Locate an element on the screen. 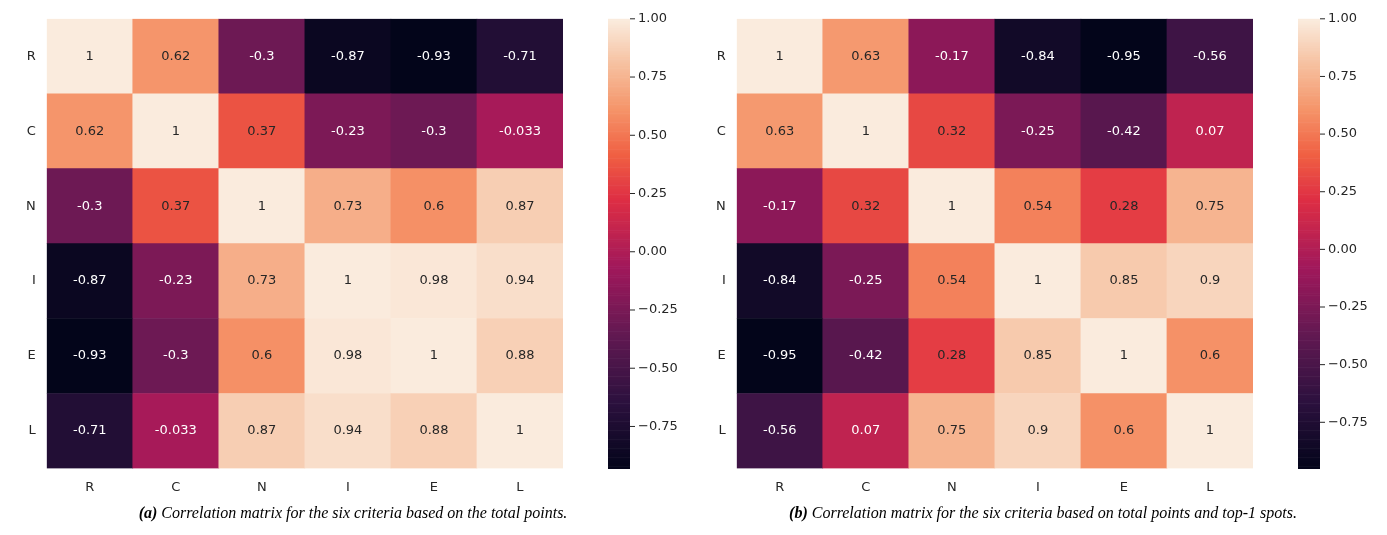 The image size is (1387, 535). data-label: 0.07 is located at coordinates (866, 430).